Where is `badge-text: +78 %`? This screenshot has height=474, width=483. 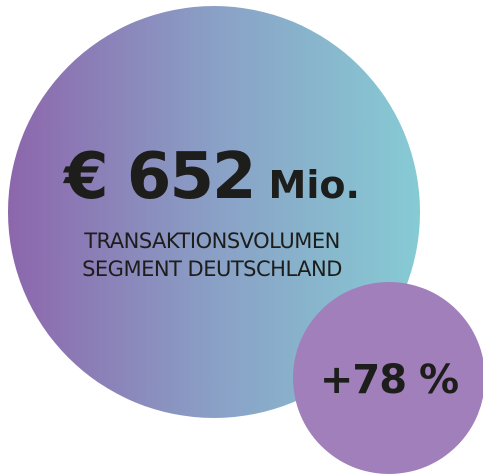 badge-text: +78 % is located at coordinates (389, 380).